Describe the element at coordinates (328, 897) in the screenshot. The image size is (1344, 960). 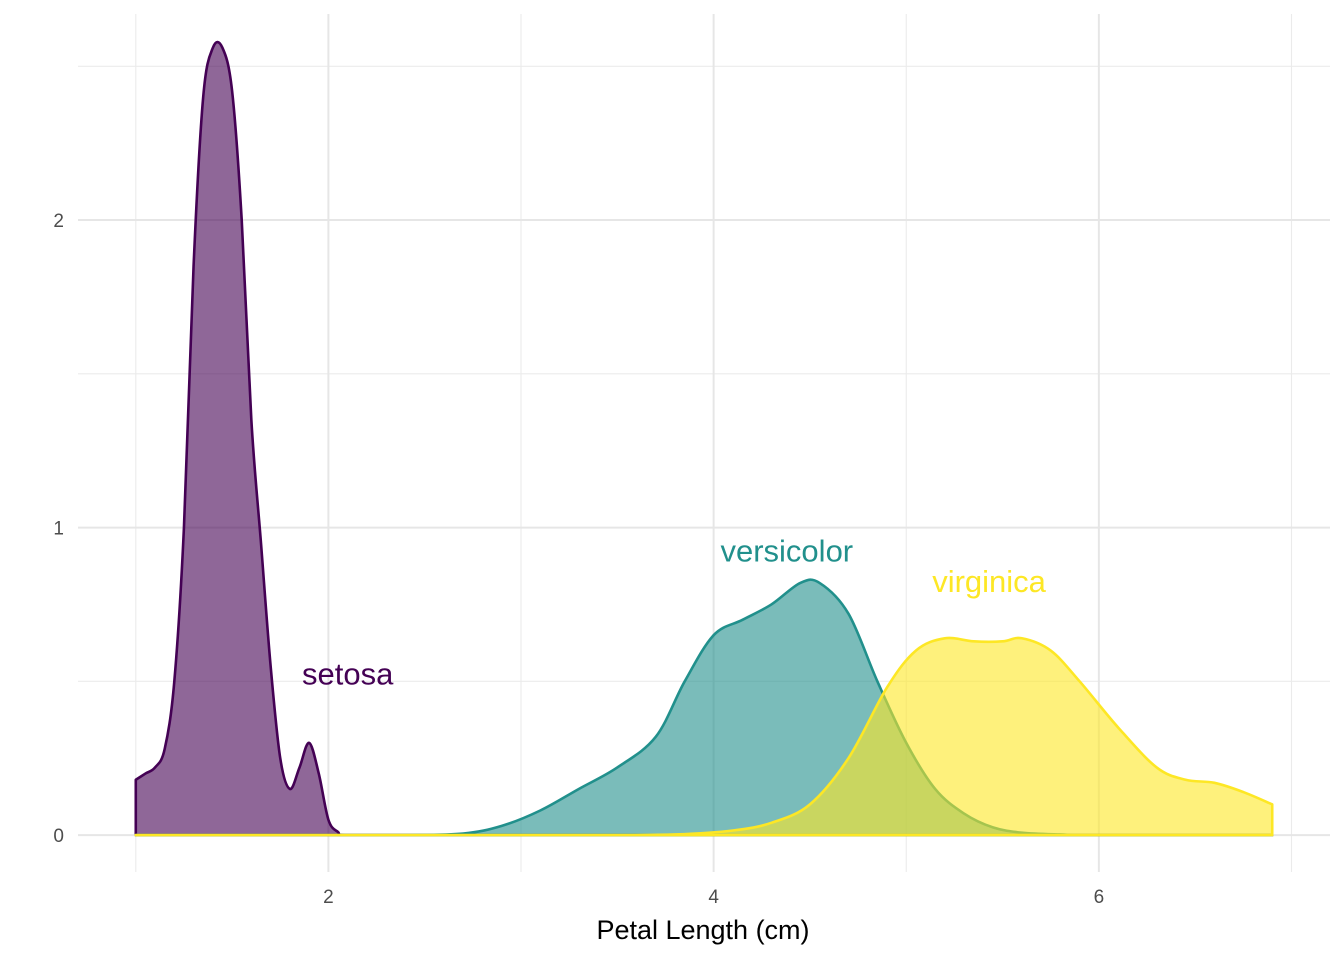
I see `x-tick-label: 2` at that location.